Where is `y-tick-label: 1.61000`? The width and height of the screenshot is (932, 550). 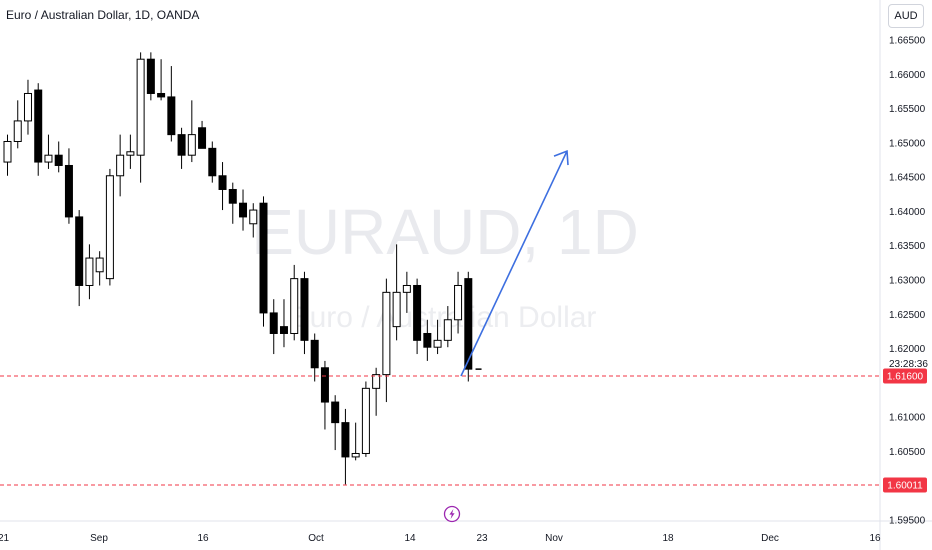 y-tick-label: 1.61000 is located at coordinates (907, 418).